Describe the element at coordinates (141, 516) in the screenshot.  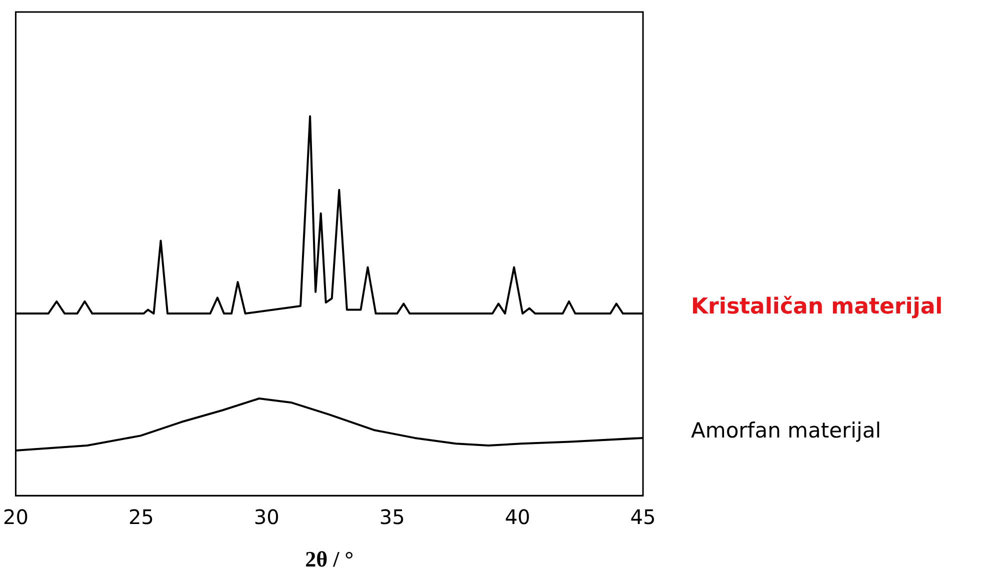
I see `x-tick-label: 25` at that location.